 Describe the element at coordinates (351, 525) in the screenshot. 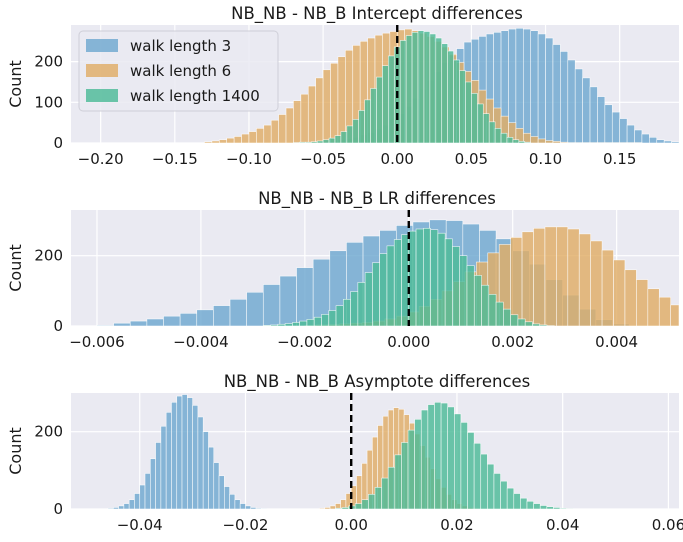

I see `x-tick-label: 0.00` at that location.